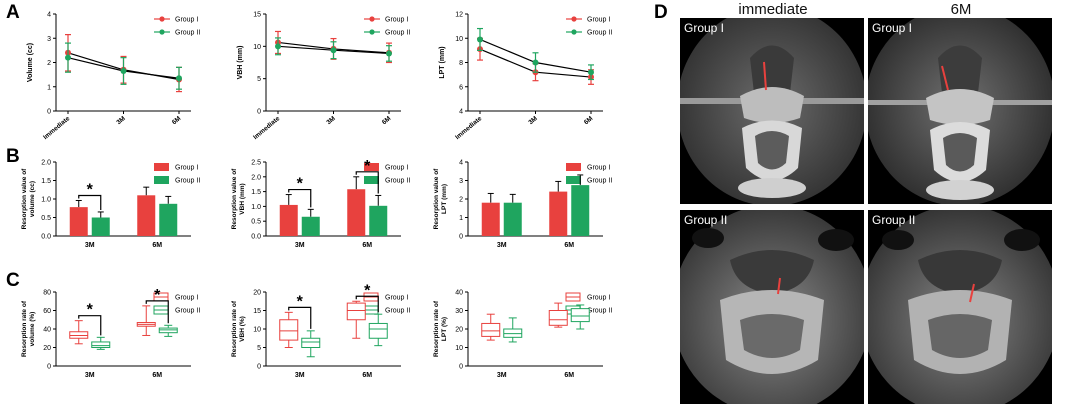 This screenshot has height=407, width=1065. I want to click on panel-letter-d: D, so click(661, 12).